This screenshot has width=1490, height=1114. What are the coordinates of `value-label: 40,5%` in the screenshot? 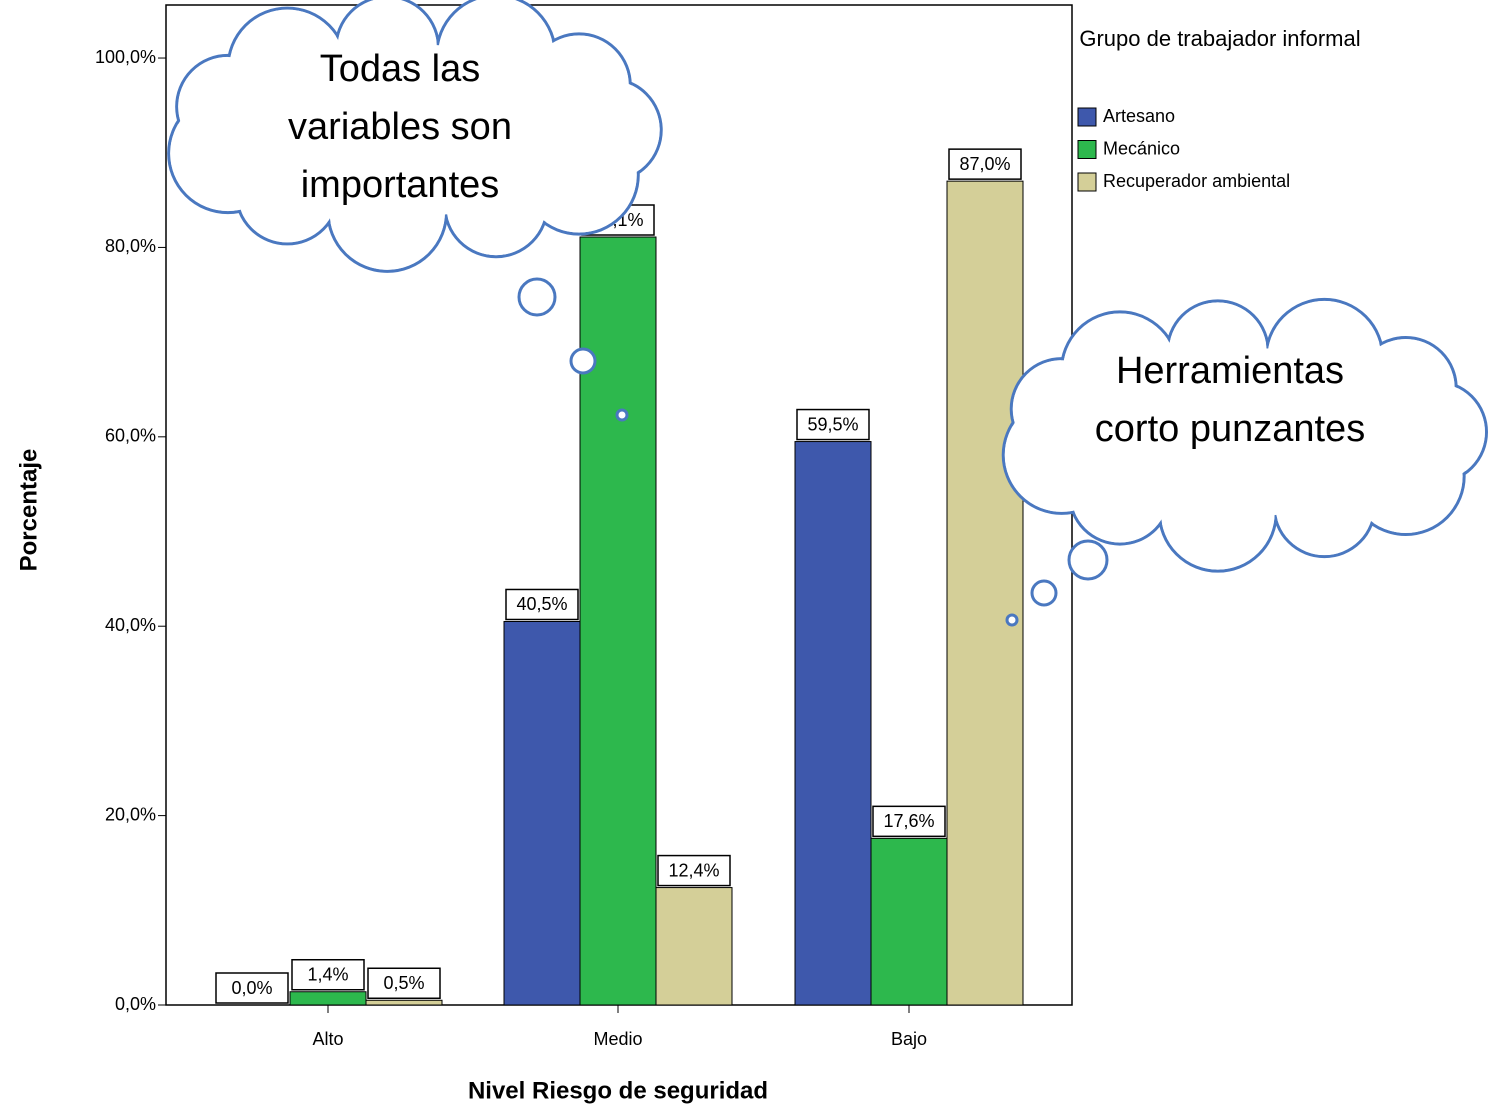 It's located at (541, 604).